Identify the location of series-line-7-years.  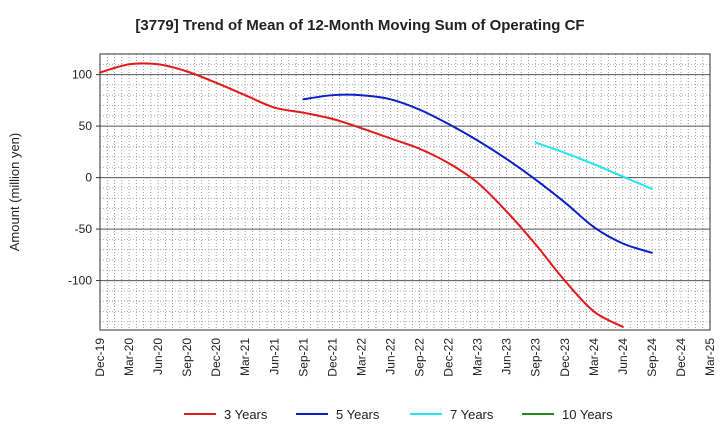
(593, 165).